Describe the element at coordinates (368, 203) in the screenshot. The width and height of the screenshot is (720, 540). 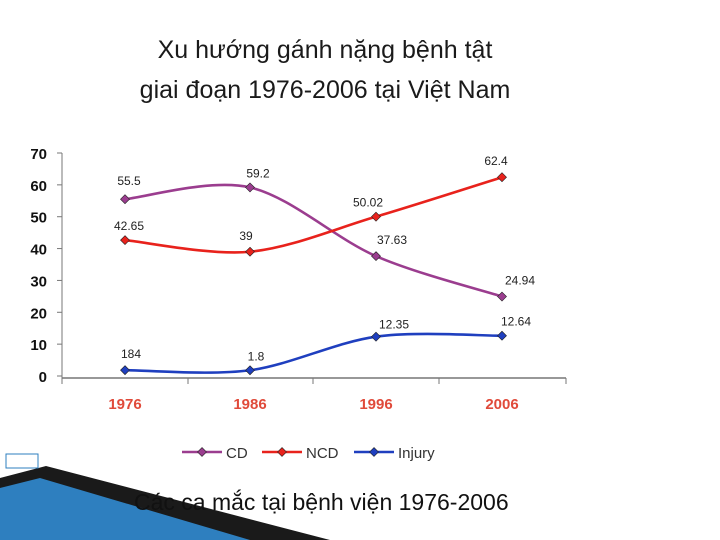
I see `data-label: 50.02` at that location.